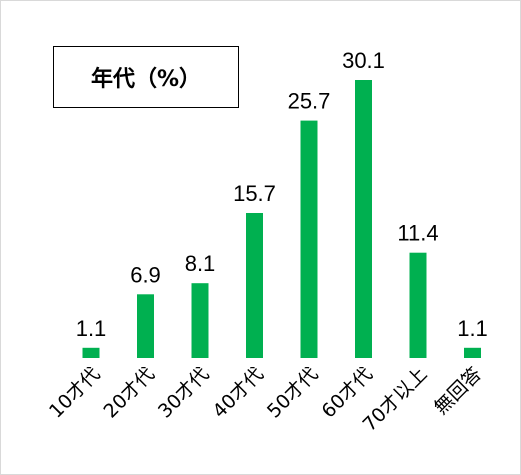 This screenshot has height=475, width=521. I want to click on category-label-4: 40才代, so click(239, 393).